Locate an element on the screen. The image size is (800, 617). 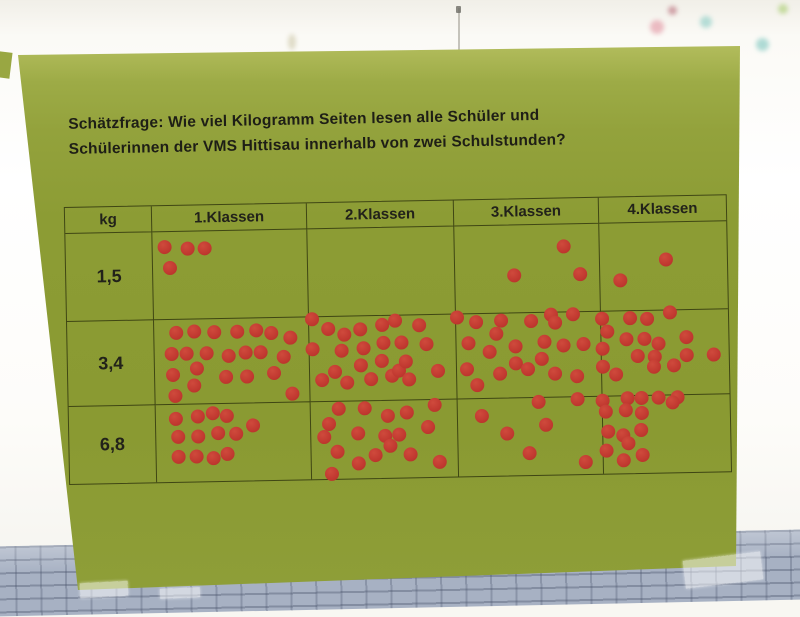
column-header-klassen-2: 2.Klassen is located at coordinates (380, 215).